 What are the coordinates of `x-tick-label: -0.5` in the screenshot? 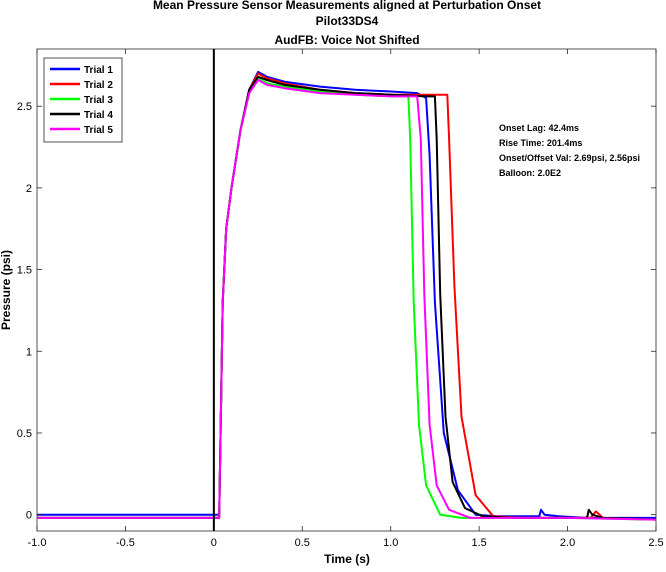 It's located at (125, 543).